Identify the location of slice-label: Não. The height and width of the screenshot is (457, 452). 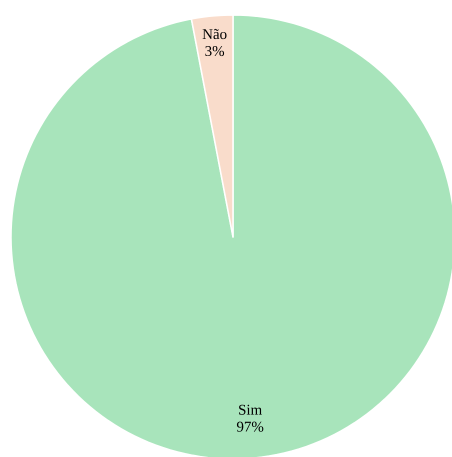
(214, 34).